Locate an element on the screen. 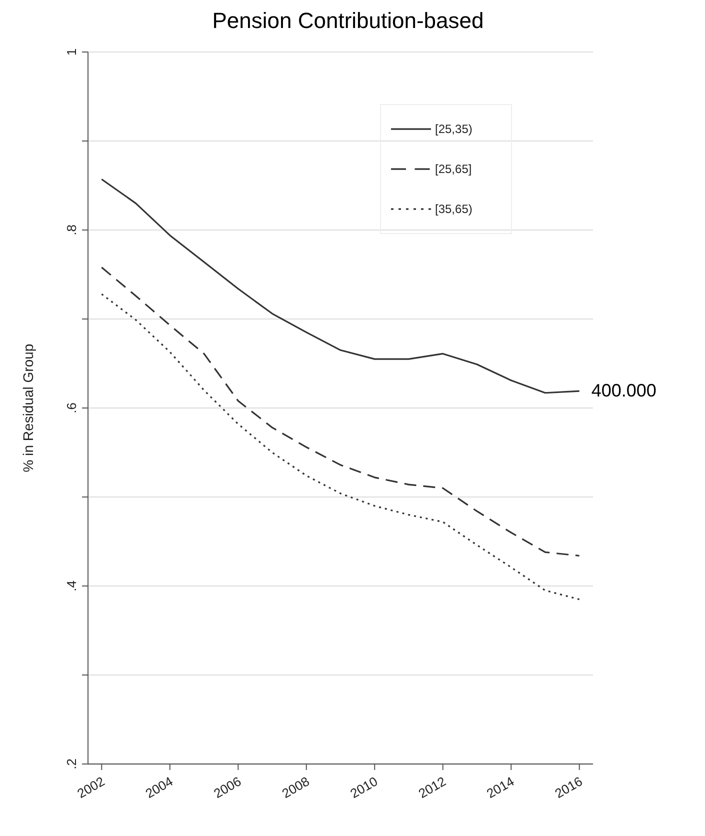 Image resolution: width=705 pixels, height=836 pixels. chart-title: Pension Contribution-based is located at coordinates (348, 21).